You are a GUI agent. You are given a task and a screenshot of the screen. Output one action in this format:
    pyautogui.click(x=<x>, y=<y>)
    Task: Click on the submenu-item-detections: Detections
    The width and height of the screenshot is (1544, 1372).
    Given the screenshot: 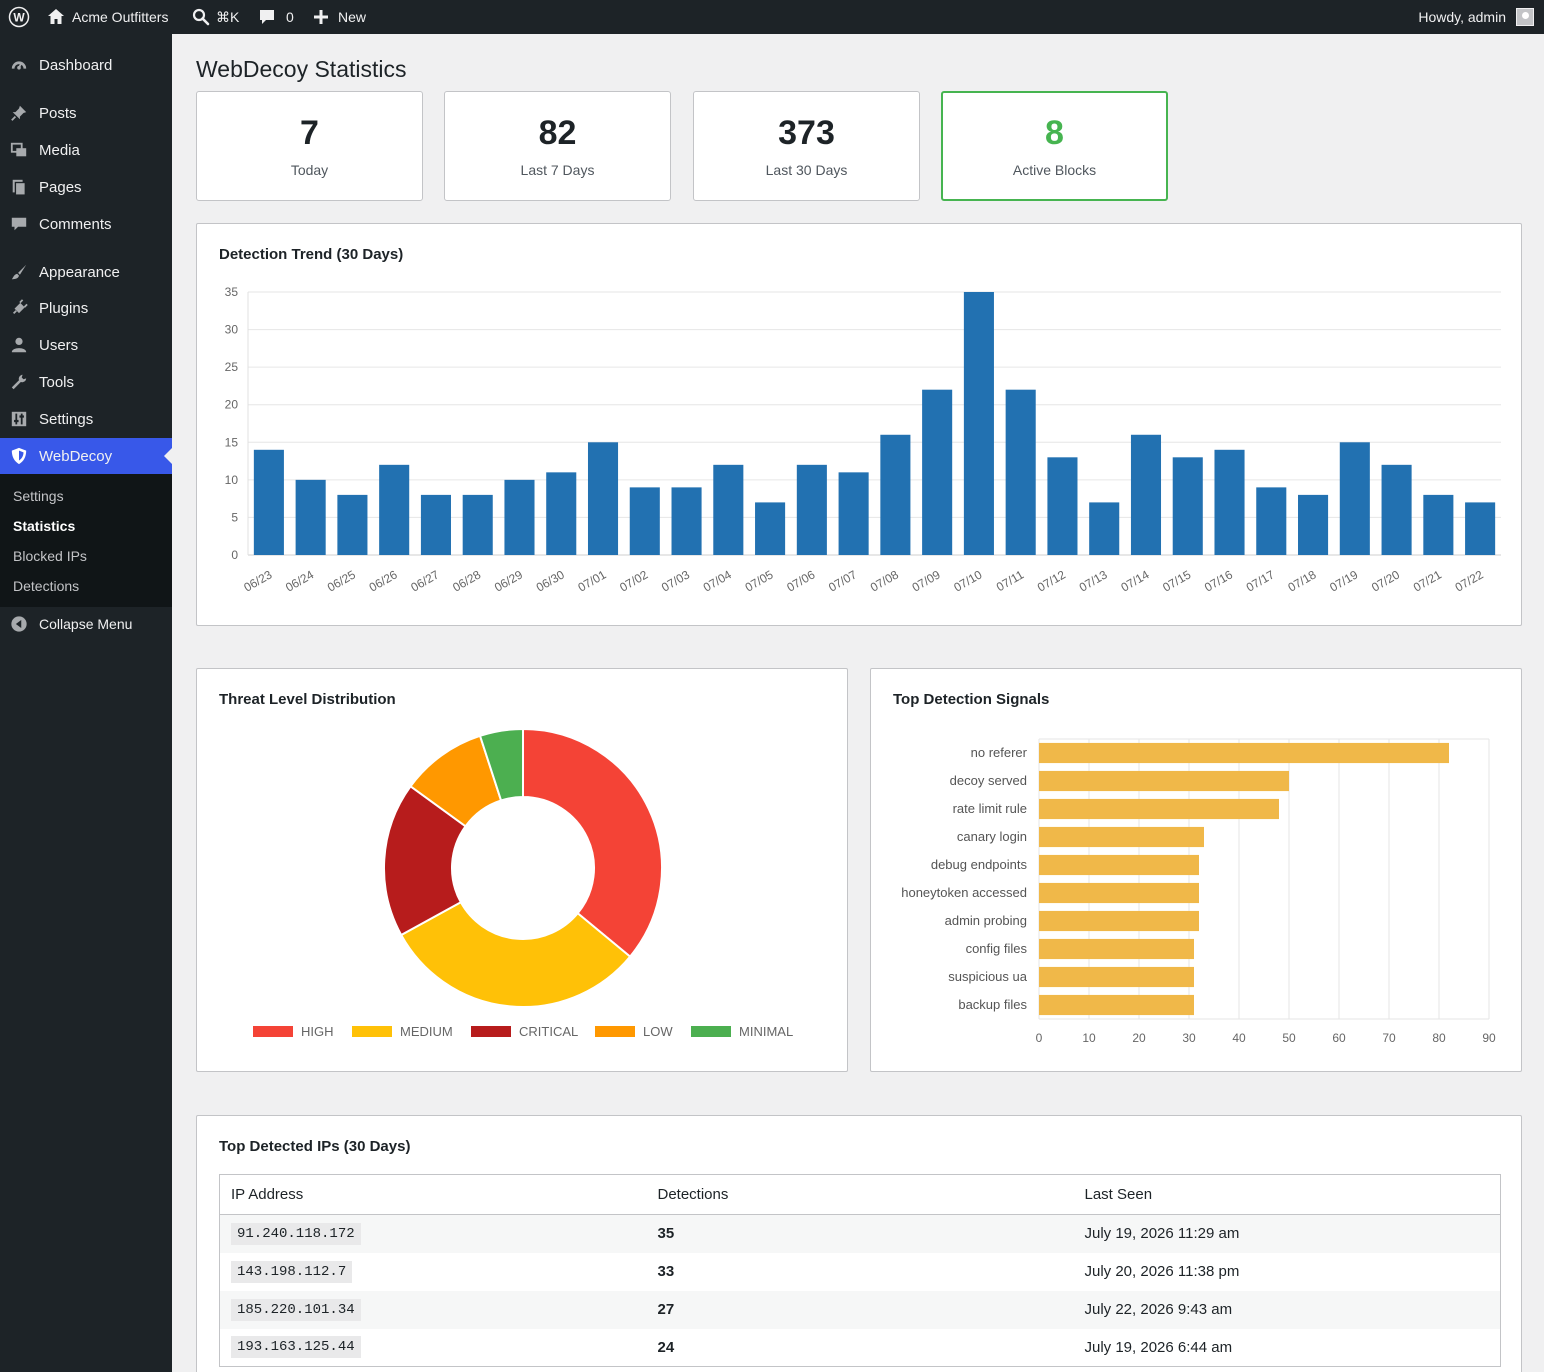 What is the action you would take?
    pyautogui.click(x=46, y=586)
    